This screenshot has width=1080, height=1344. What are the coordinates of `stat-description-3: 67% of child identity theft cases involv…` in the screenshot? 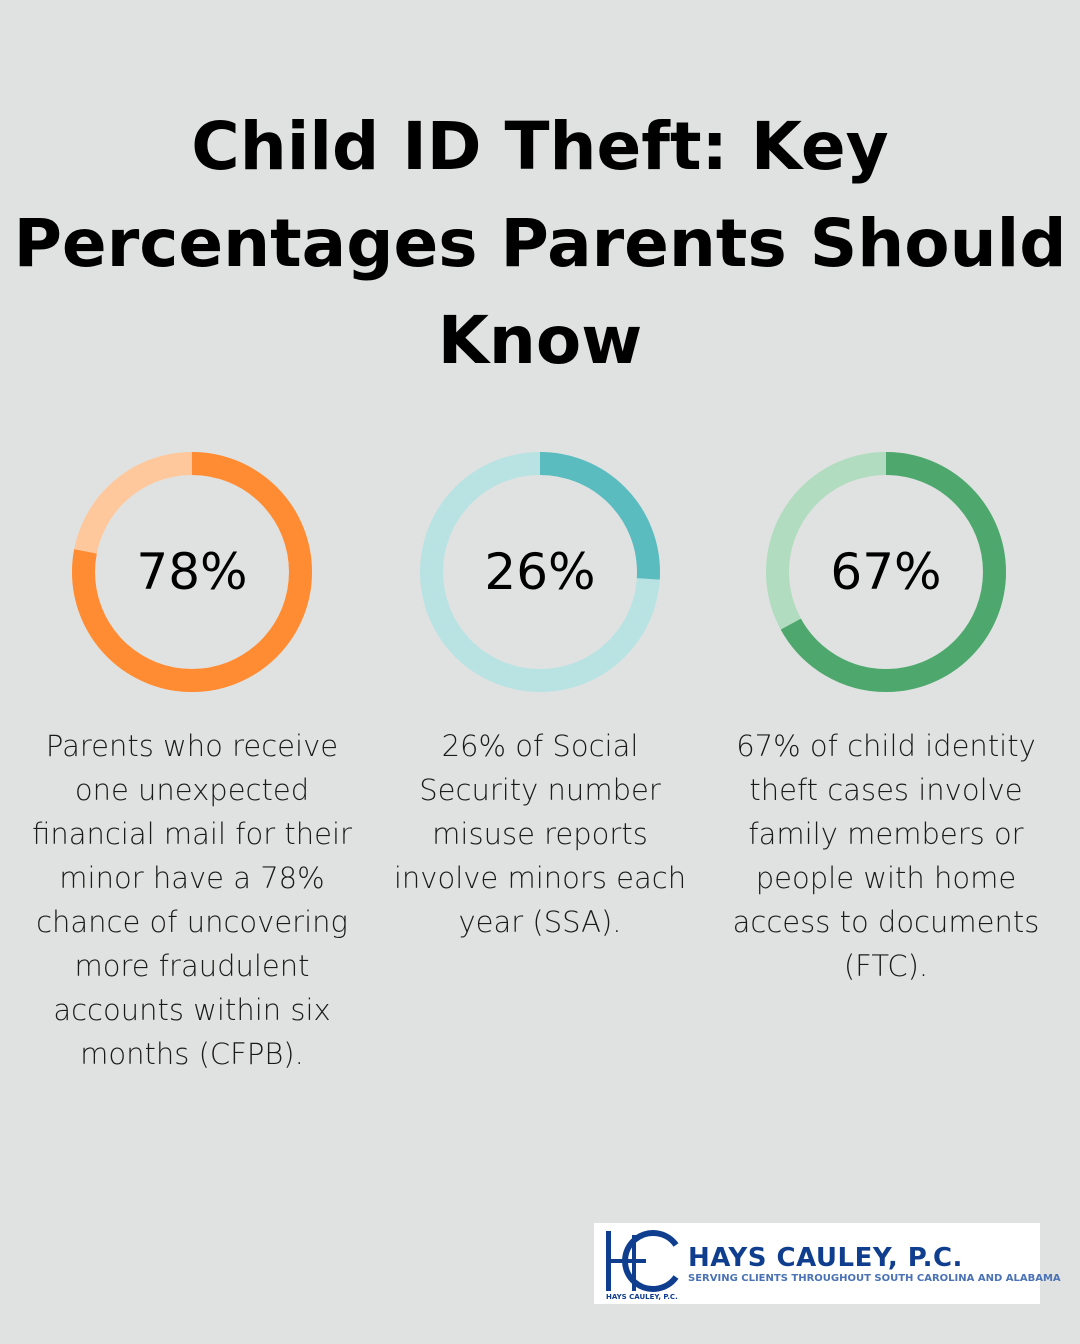 It's located at (886, 856).